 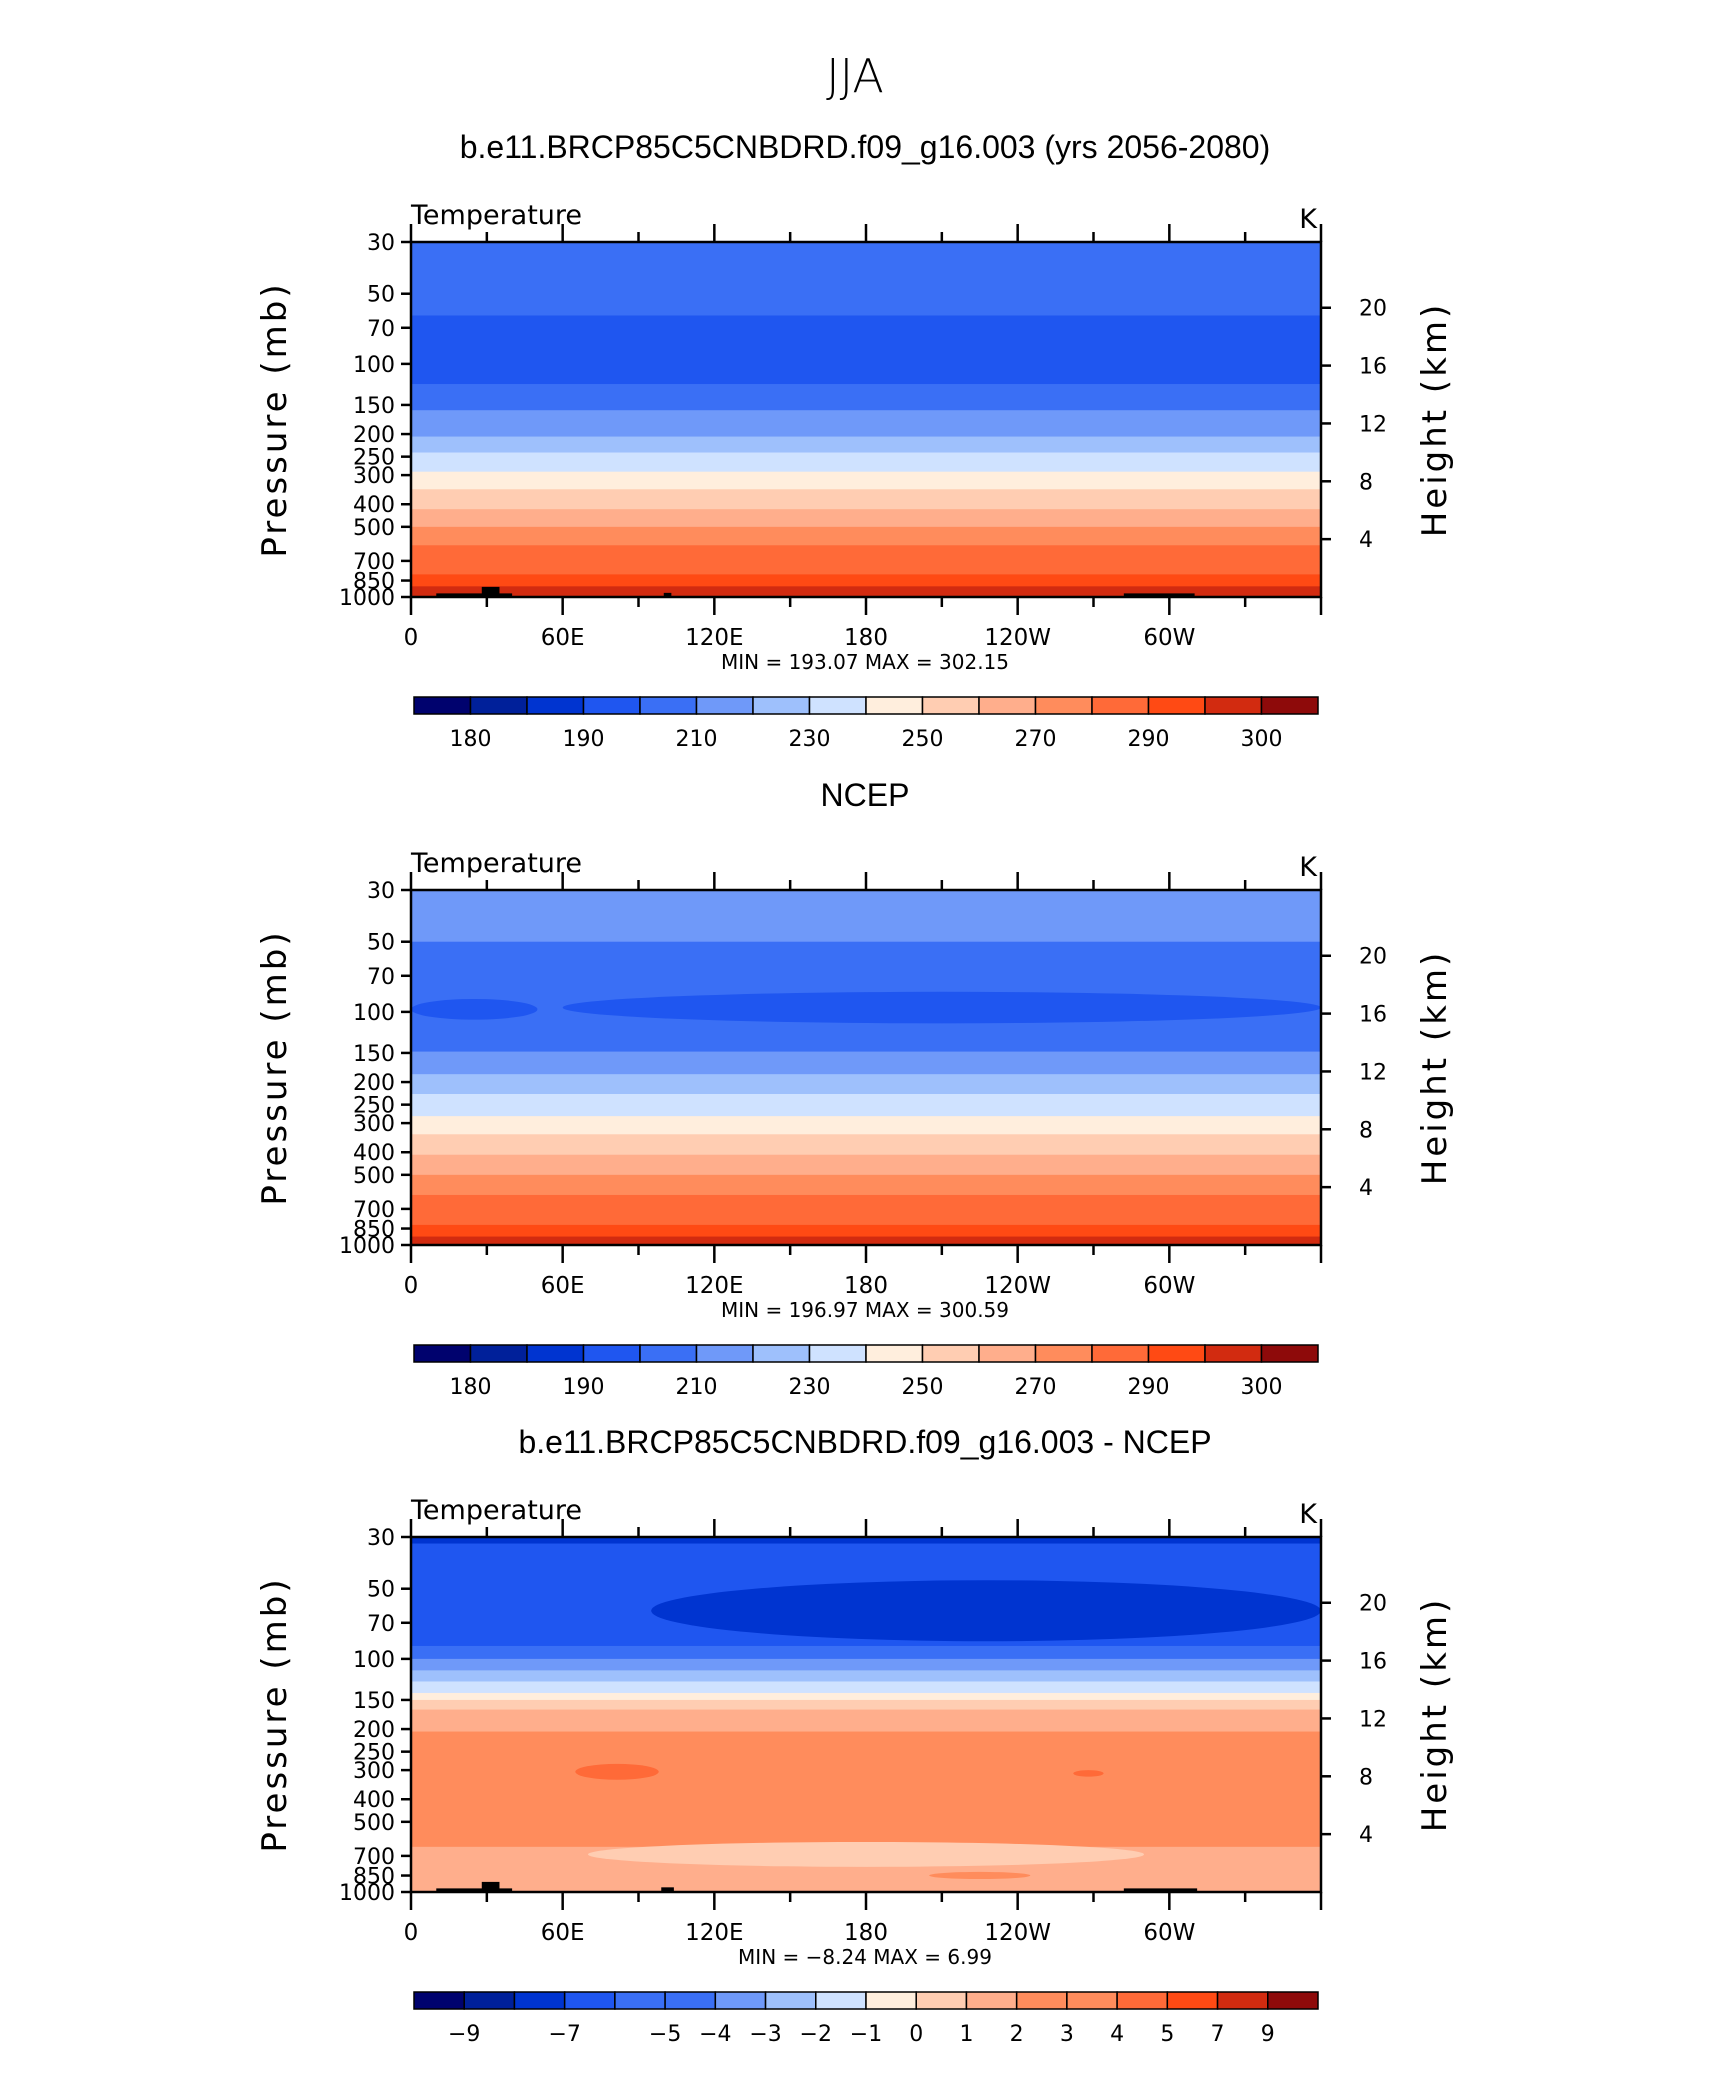 What do you see at coordinates (564, 2034) in the screenshot?
I see `colorbar-label: −7` at bounding box center [564, 2034].